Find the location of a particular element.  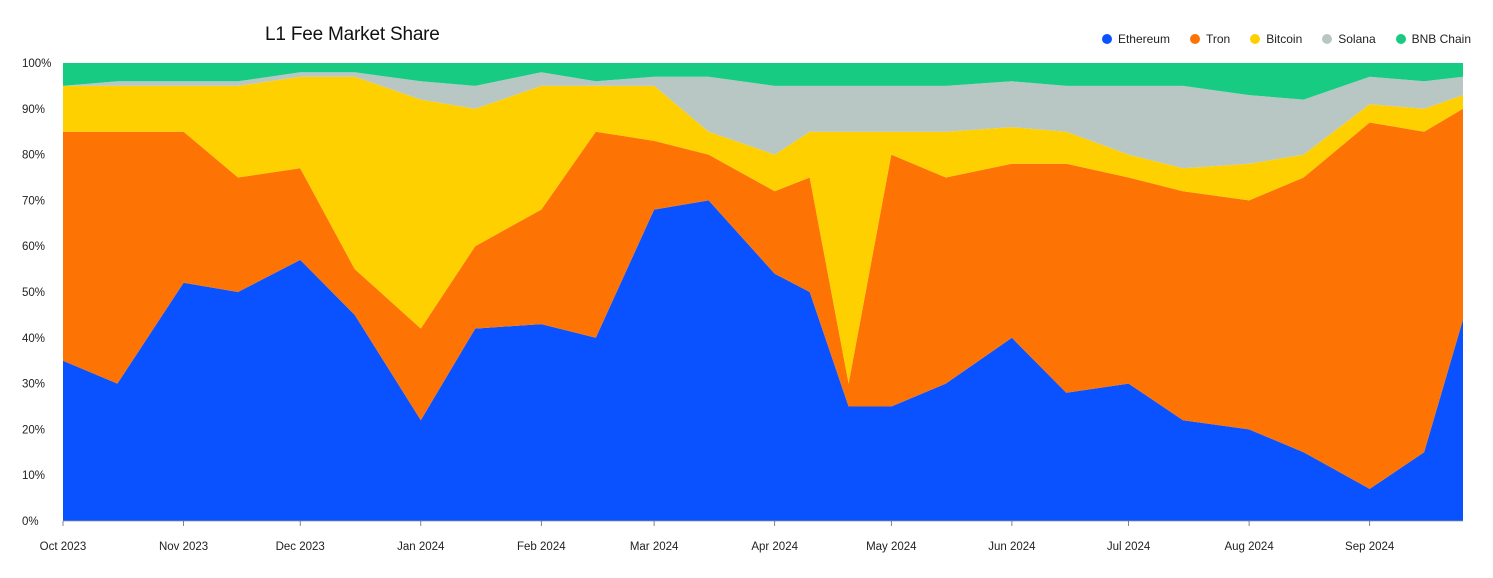

x-tick-label: Feb 2024 is located at coordinates (541, 547).